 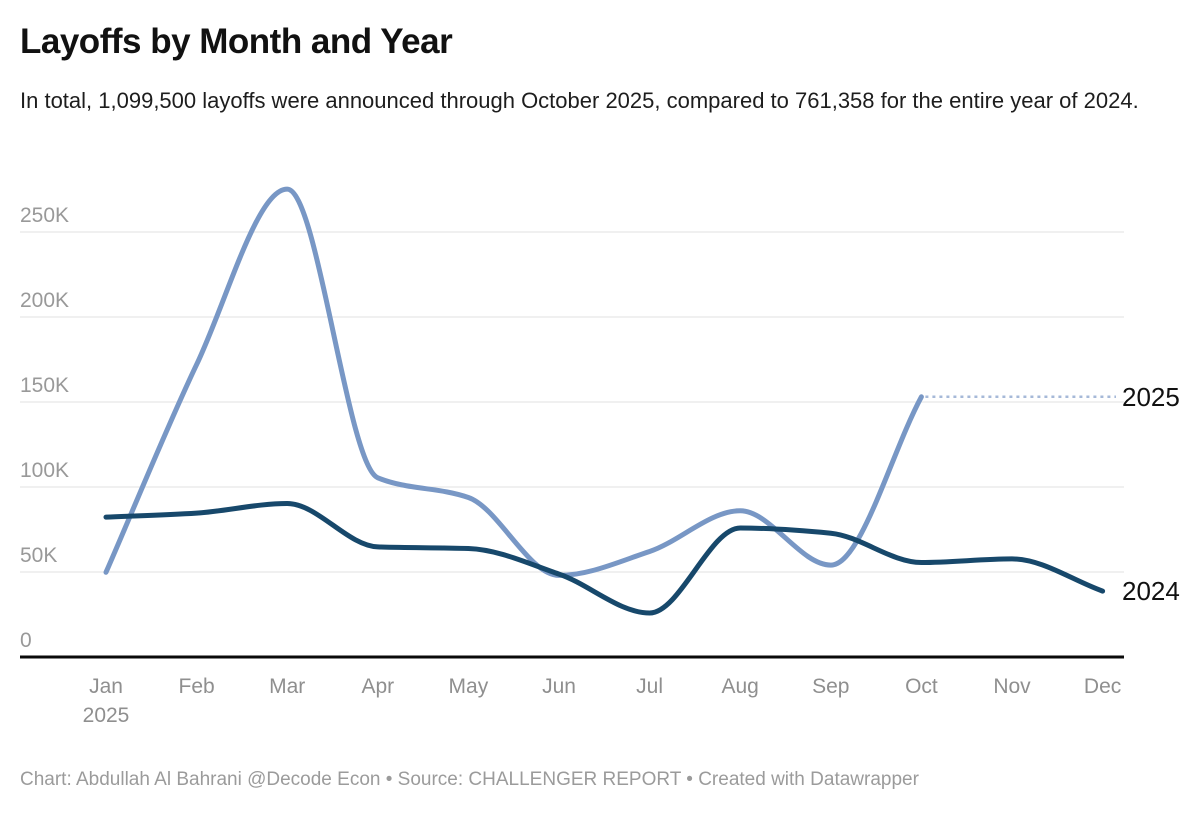 What do you see at coordinates (236, 41) in the screenshot?
I see `chart-title: Layoffs by Month and Year` at bounding box center [236, 41].